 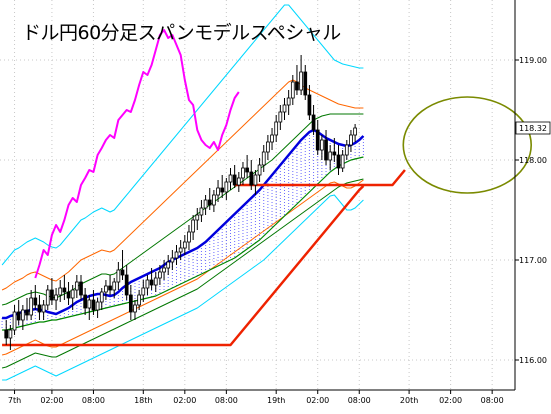 I want to click on last-price-box, so click(x=533, y=128).